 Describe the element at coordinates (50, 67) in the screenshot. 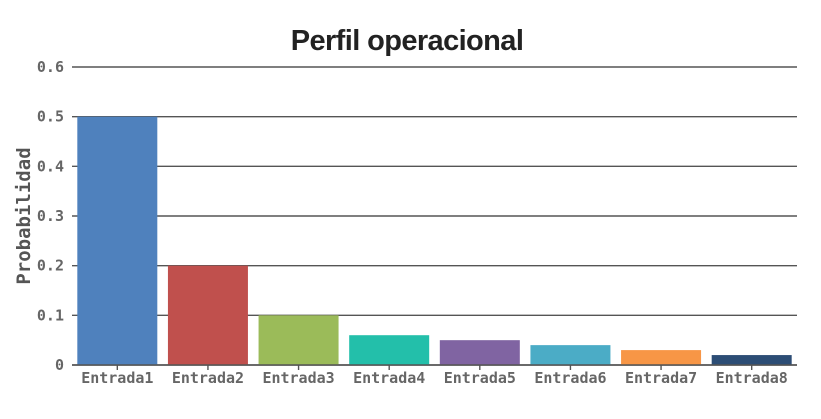

I see `y-tick-label: 0.6` at that location.